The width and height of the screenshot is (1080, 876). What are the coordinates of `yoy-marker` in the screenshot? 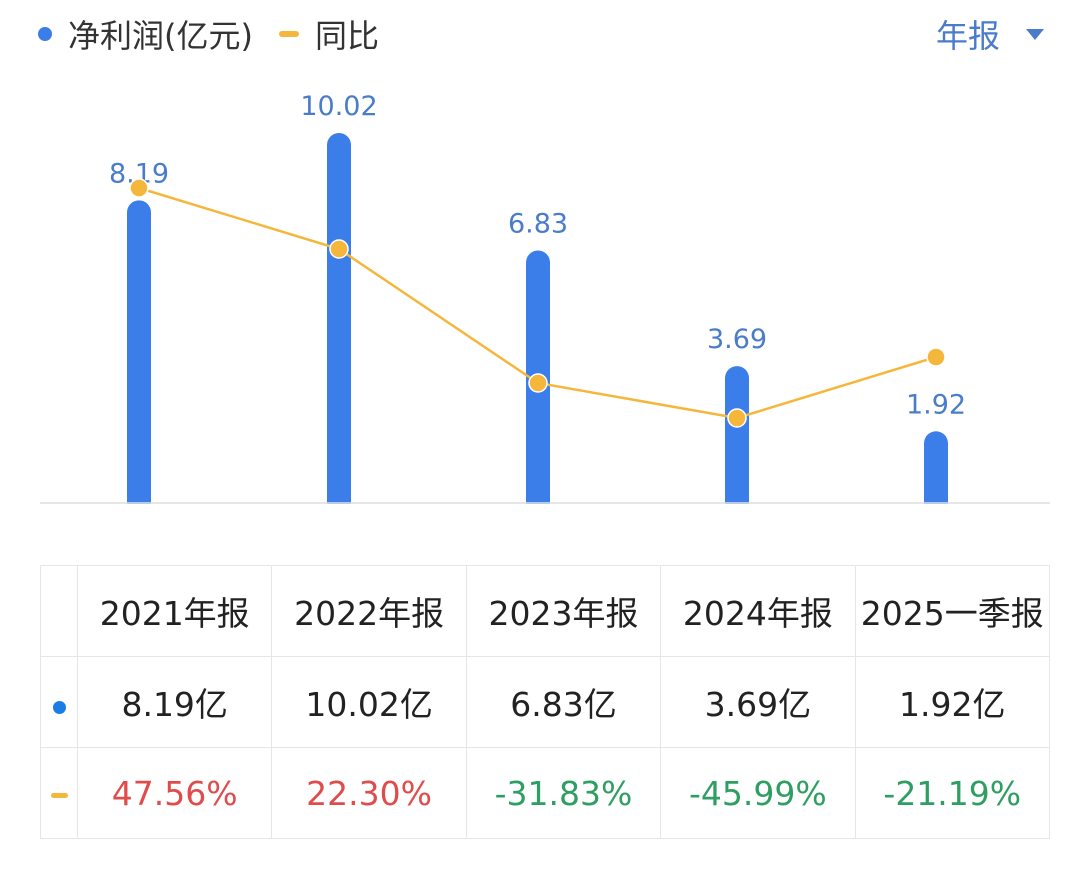 It's located at (59, 795).